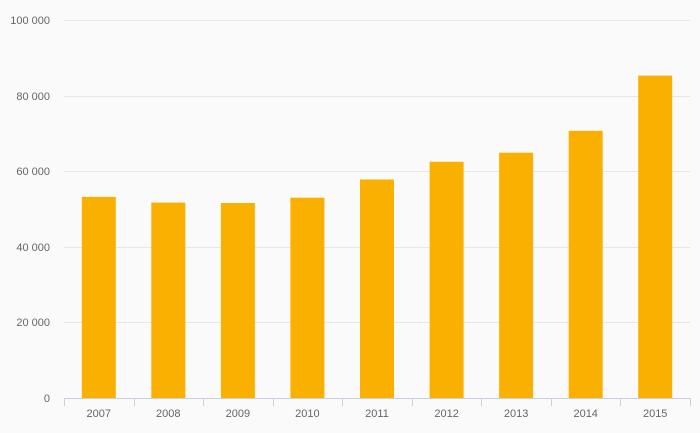 The image size is (700, 433). Describe the element at coordinates (30, 210) in the screenshot. I see `y-axis-labels: 0 20 000 40 000 60 000 80 000 100 000` at that location.